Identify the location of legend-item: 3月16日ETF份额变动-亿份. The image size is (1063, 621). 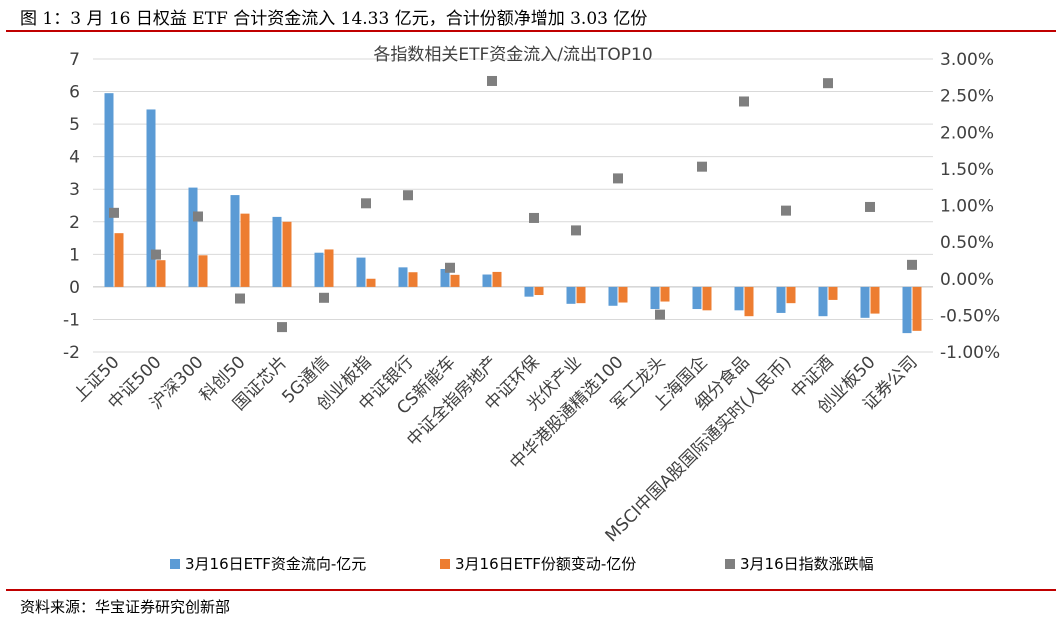
(538, 563).